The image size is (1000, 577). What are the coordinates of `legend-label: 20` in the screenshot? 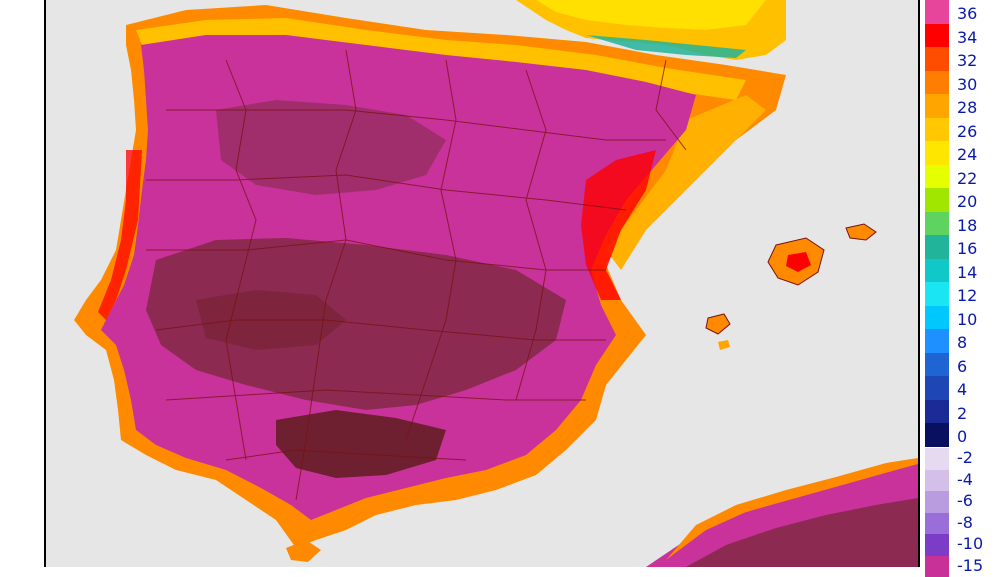 It's located at (967, 202).